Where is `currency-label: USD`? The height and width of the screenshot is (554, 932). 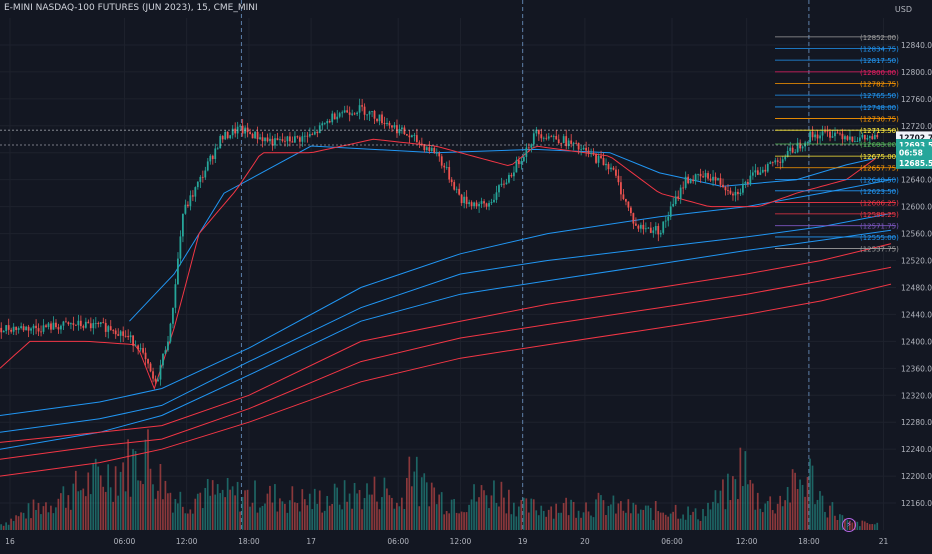 currency-label: USD is located at coordinates (903, 9).